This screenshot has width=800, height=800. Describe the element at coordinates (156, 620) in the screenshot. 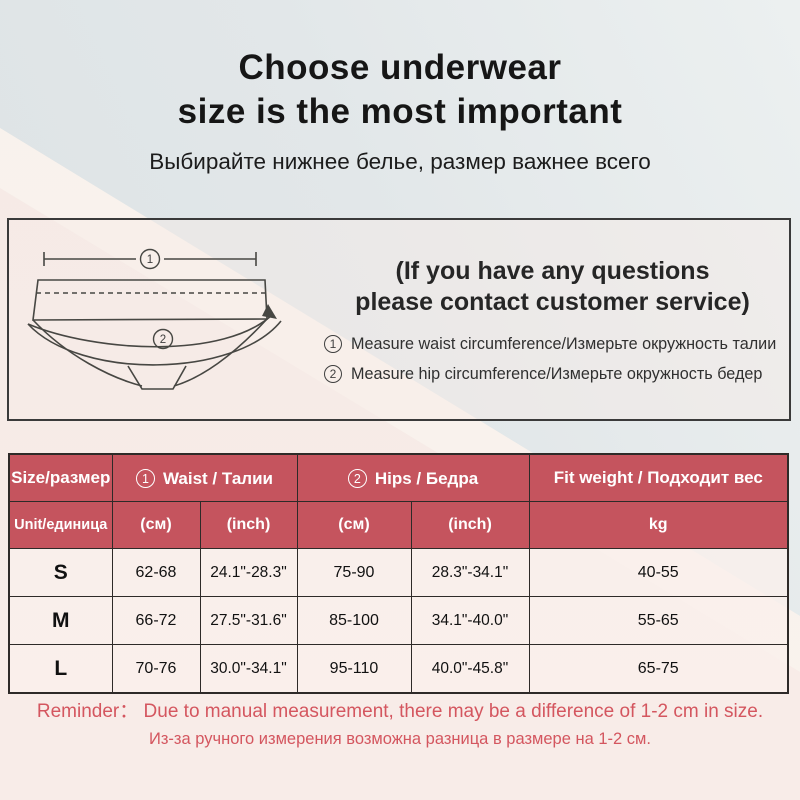

I see `cell-waist-cm: 66-72` at that location.